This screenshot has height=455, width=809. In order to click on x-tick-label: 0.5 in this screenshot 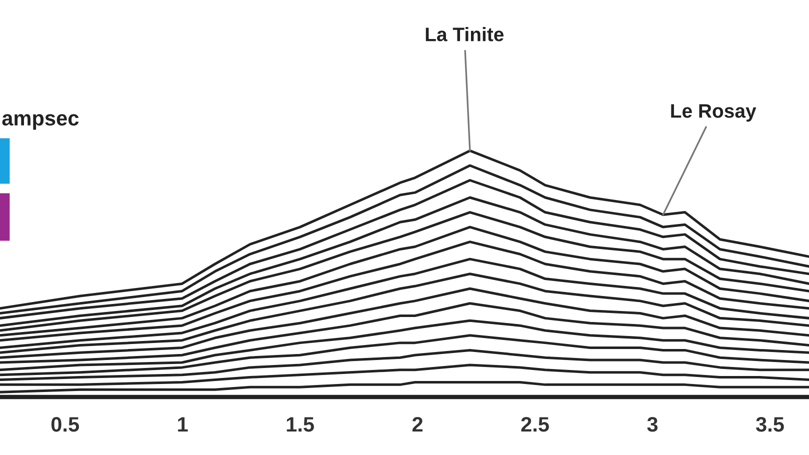, I will do `click(65, 424)`.